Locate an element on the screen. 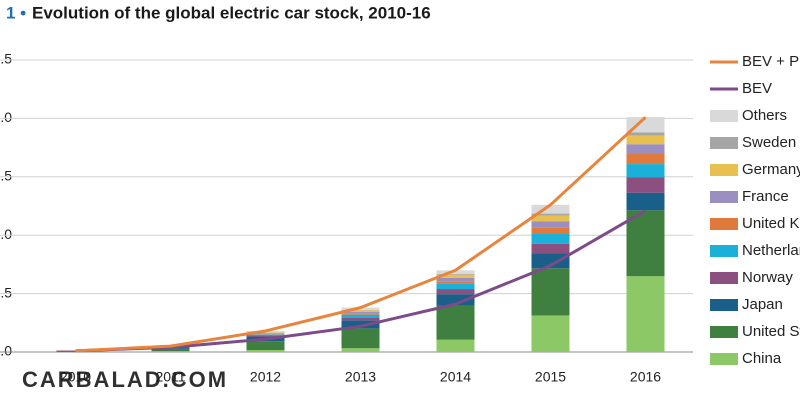 This screenshot has width=800, height=400. legend-label: Germany is located at coordinates (771, 169).